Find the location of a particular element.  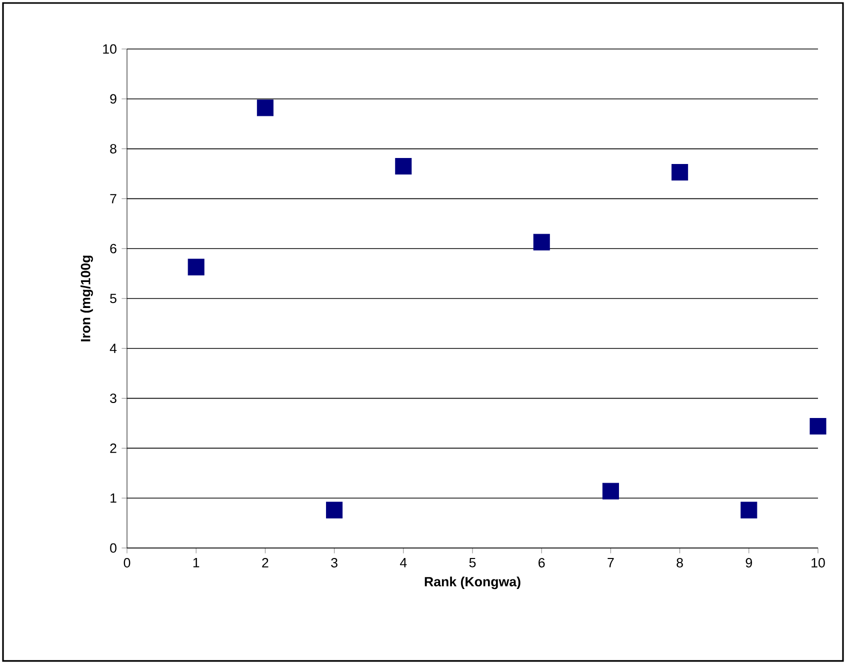

x-tick-label: 1 is located at coordinates (196, 563).